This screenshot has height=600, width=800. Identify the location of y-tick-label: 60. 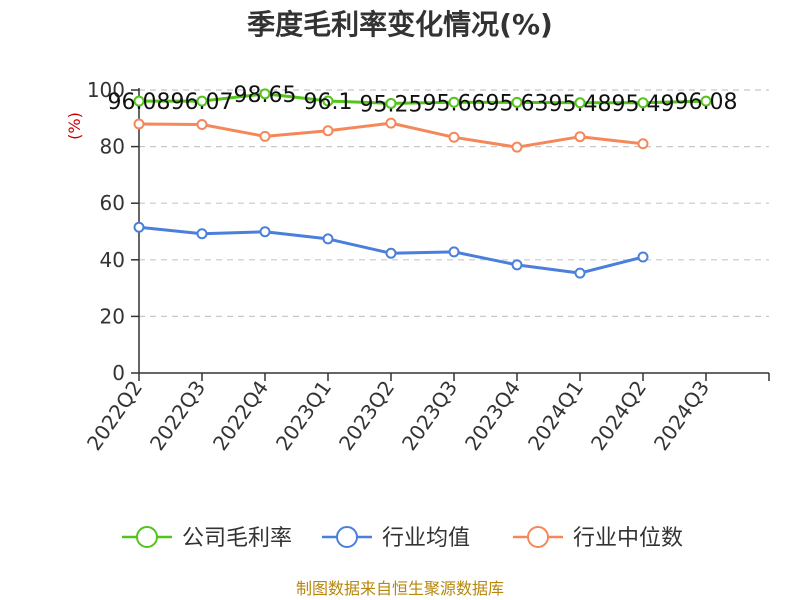
(112, 203).